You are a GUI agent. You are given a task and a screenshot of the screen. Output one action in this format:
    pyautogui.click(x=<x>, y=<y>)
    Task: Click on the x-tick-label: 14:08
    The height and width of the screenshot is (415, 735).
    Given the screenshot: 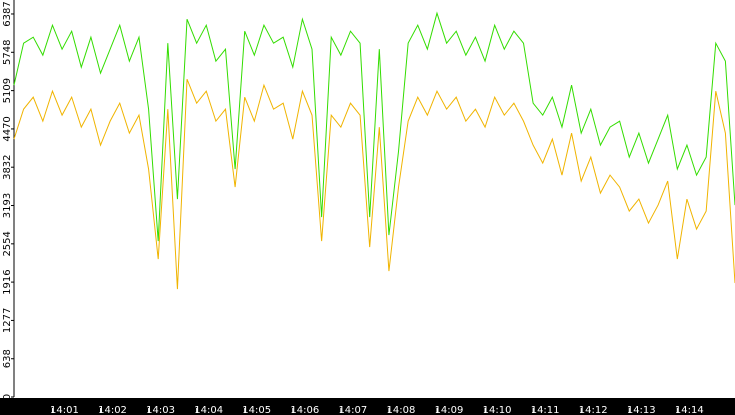 What is the action you would take?
    pyautogui.click(x=401, y=410)
    